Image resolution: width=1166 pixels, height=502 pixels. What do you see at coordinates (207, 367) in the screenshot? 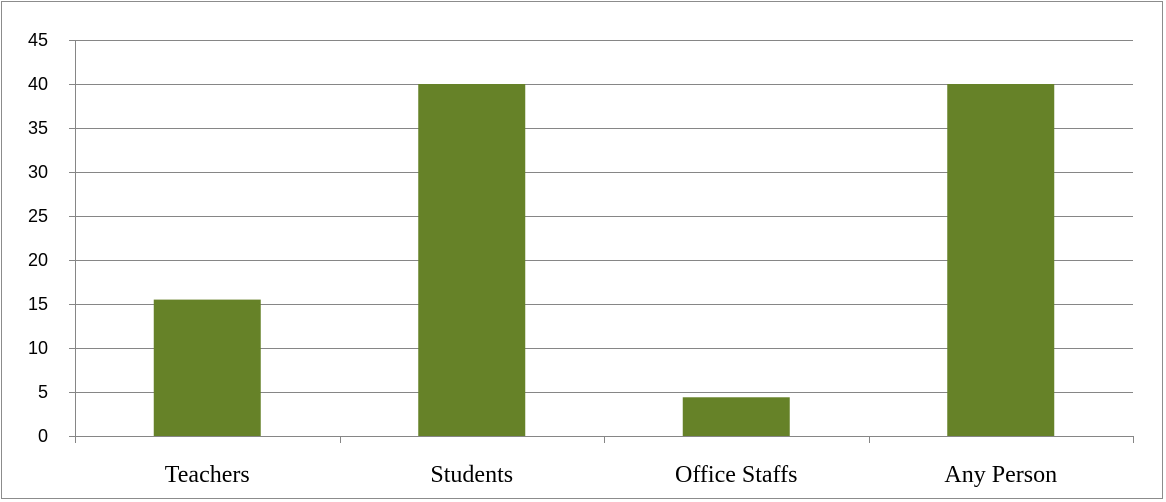
I see `bar-teachers` at bounding box center [207, 367].